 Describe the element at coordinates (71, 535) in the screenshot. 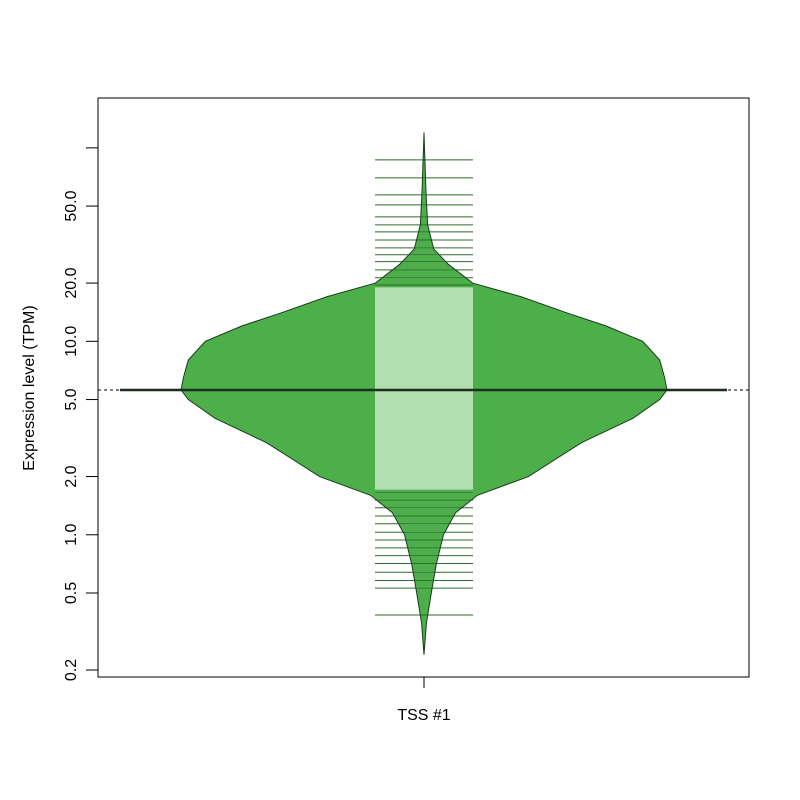

I see `y-tick-label: 1.0` at that location.